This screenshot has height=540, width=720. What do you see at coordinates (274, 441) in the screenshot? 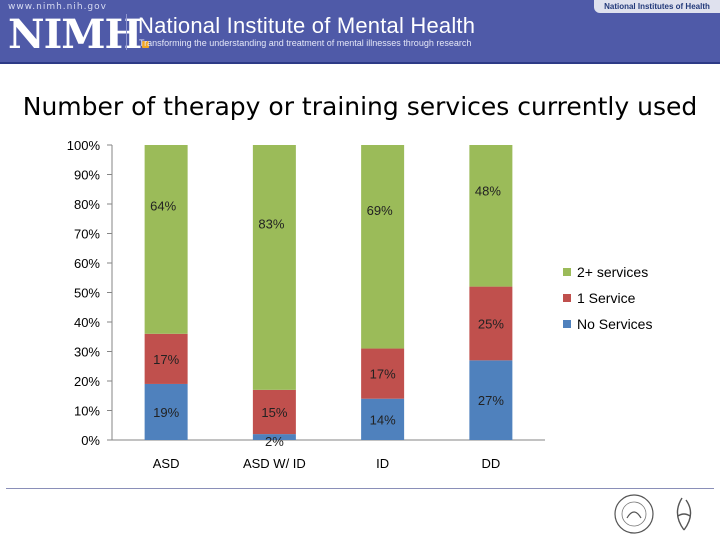
I see `data-label: 2%` at bounding box center [274, 441].